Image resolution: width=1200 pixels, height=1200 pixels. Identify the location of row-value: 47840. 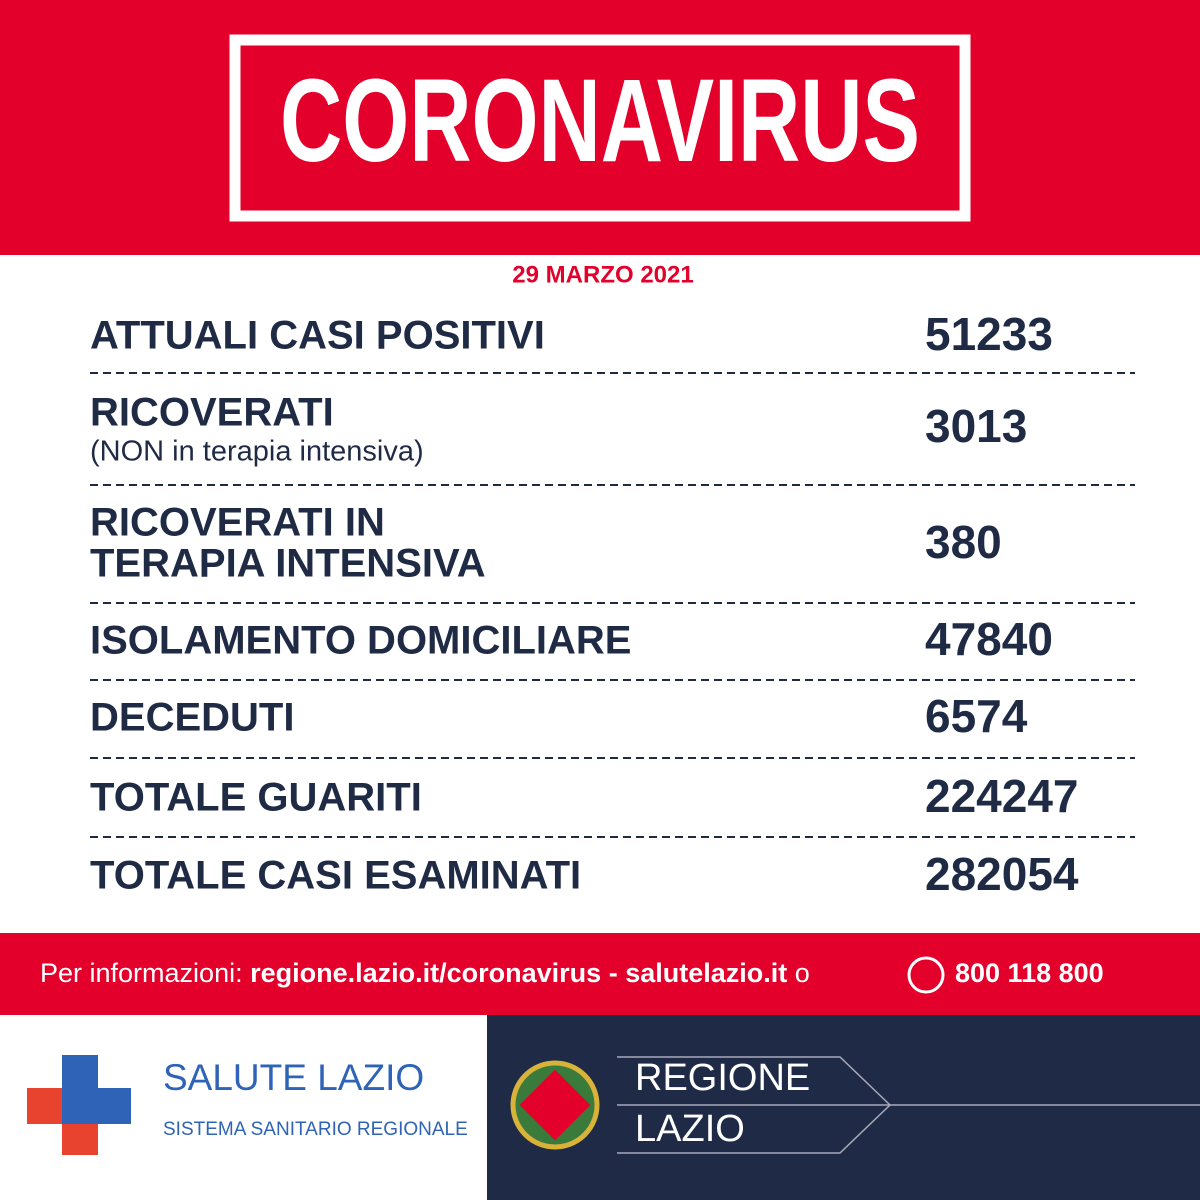
(989, 639).